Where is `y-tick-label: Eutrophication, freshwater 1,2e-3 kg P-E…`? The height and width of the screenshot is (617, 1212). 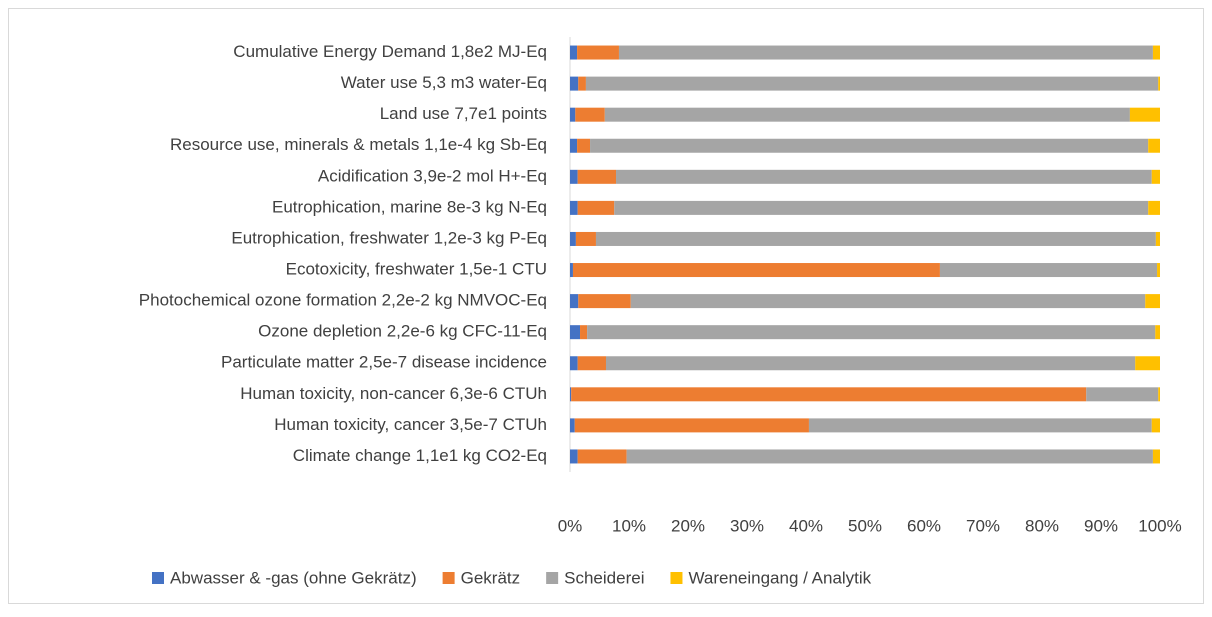
y-tick-label: Eutrophication, freshwater 1,2e-3 kg P-E… is located at coordinates (389, 237).